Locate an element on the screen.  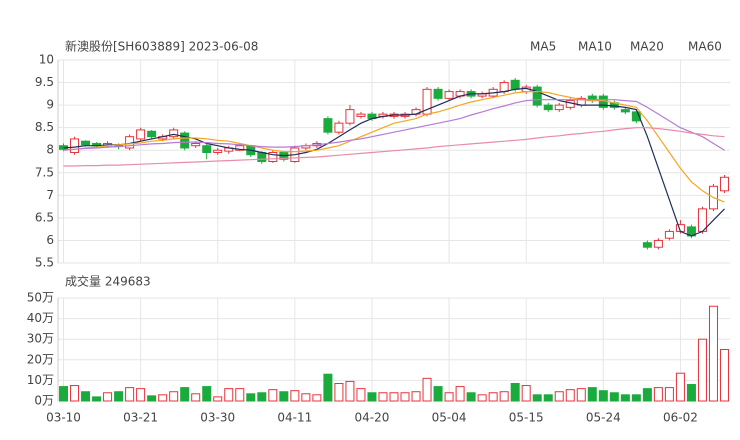
y-tick-label: 40万 is located at coordinates (40, 318).